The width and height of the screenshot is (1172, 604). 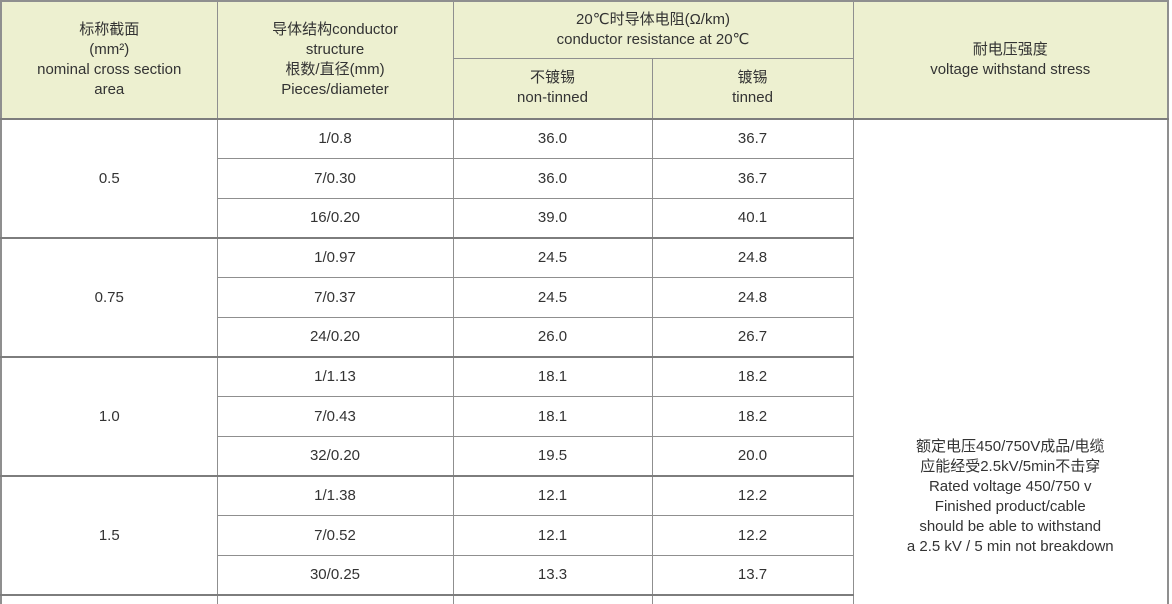 What do you see at coordinates (335, 337) in the screenshot?
I see `structure-cell: 24/0.20` at bounding box center [335, 337].